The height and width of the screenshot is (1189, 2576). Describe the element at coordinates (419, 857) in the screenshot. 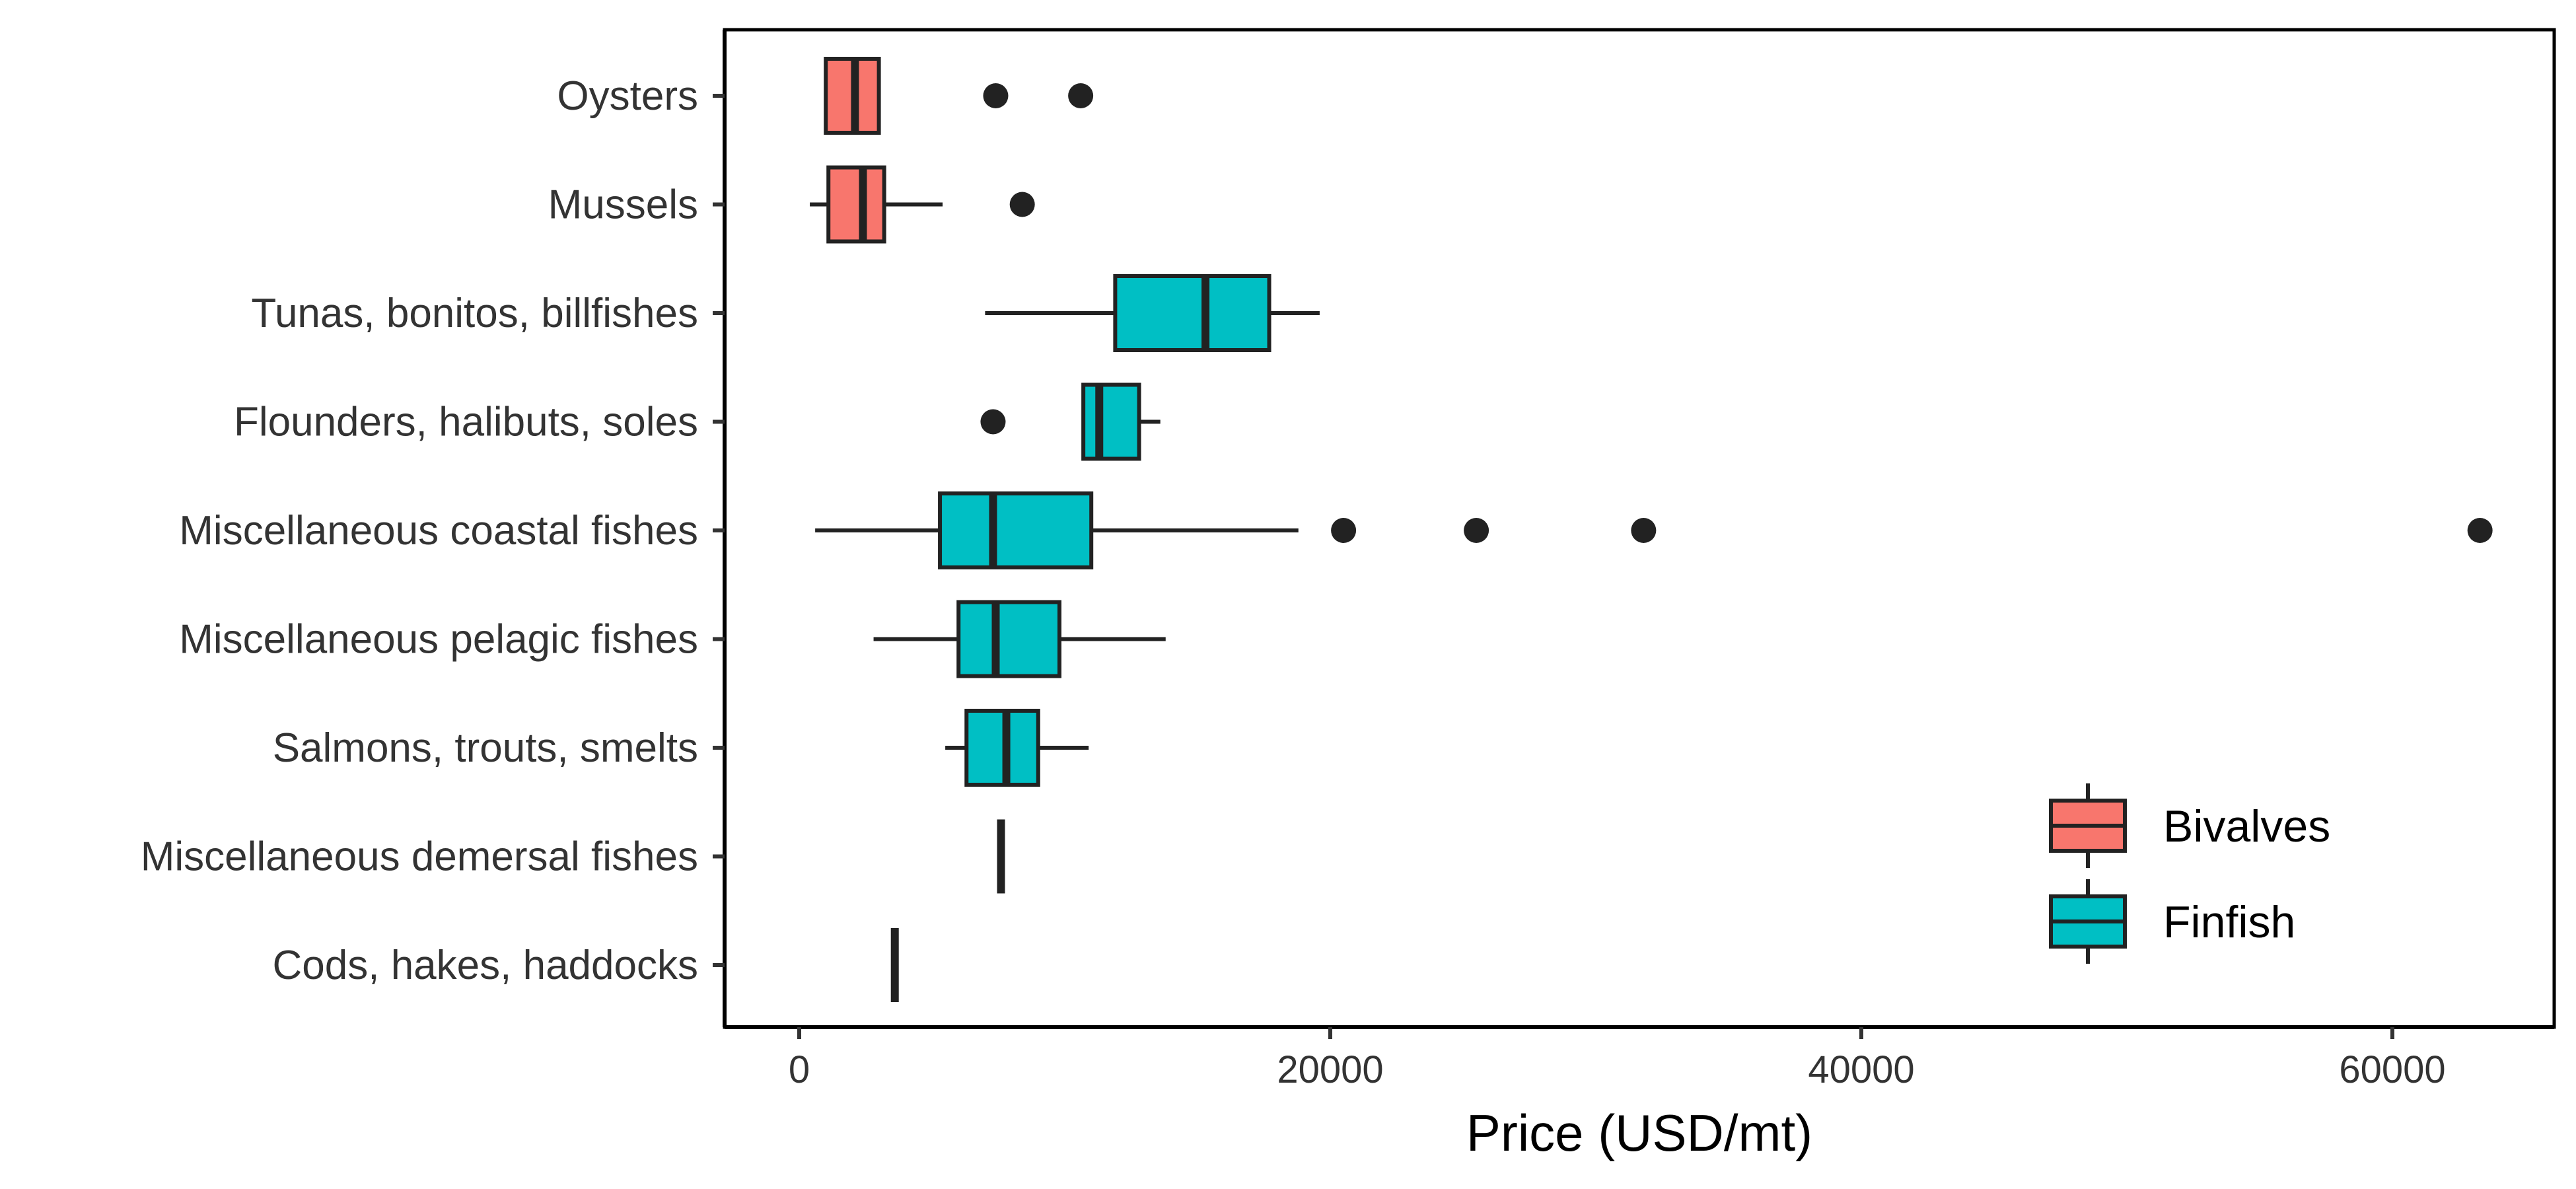

I see `category-label: Miscellaneous demersal fishes` at that location.